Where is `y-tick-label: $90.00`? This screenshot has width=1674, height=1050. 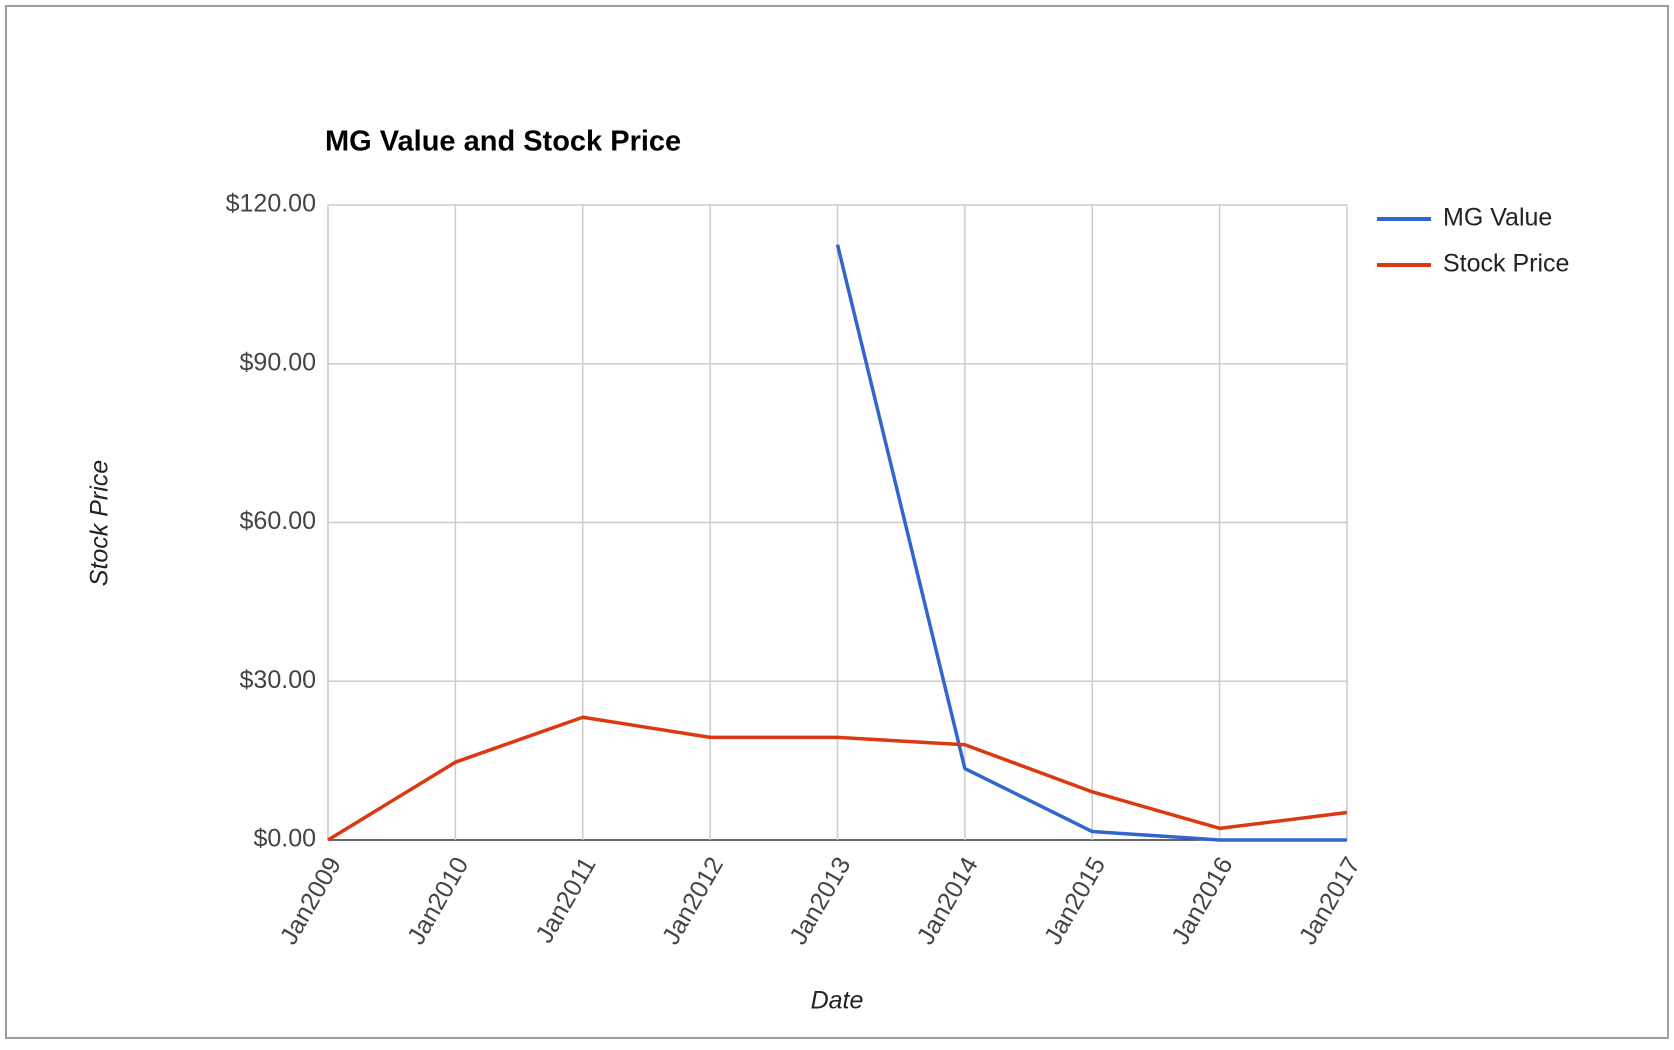 y-tick-label: $90.00 is located at coordinates (278, 362).